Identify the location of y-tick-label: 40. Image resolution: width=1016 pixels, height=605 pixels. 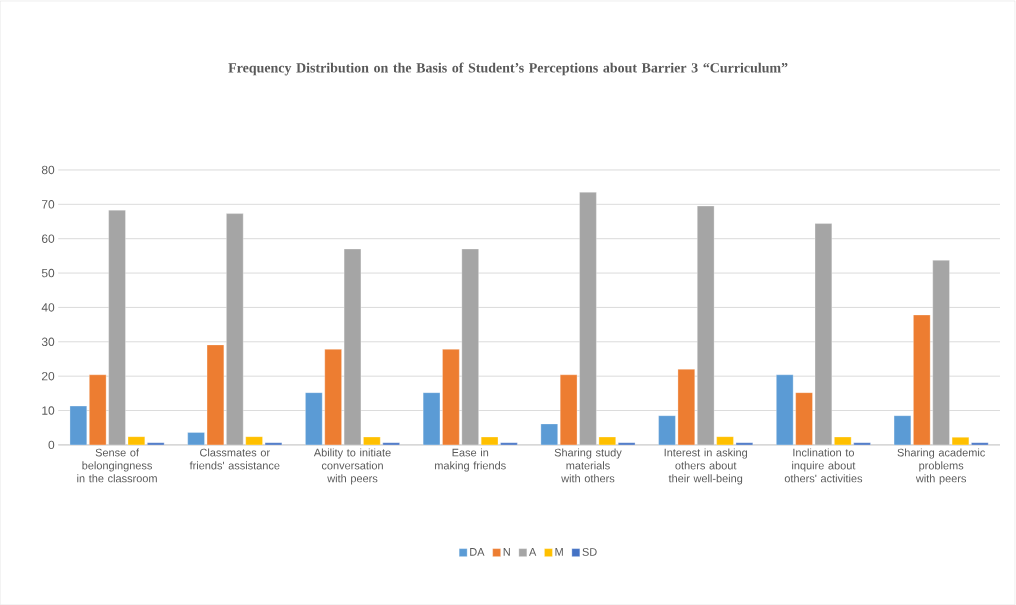
(48, 307).